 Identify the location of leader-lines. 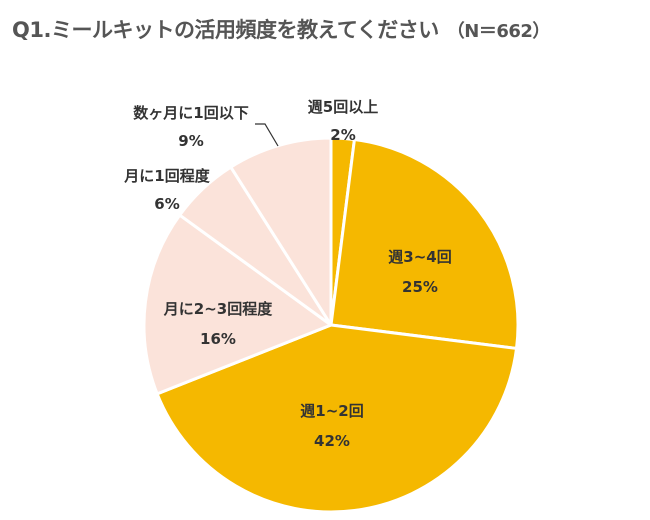
(267, 135).